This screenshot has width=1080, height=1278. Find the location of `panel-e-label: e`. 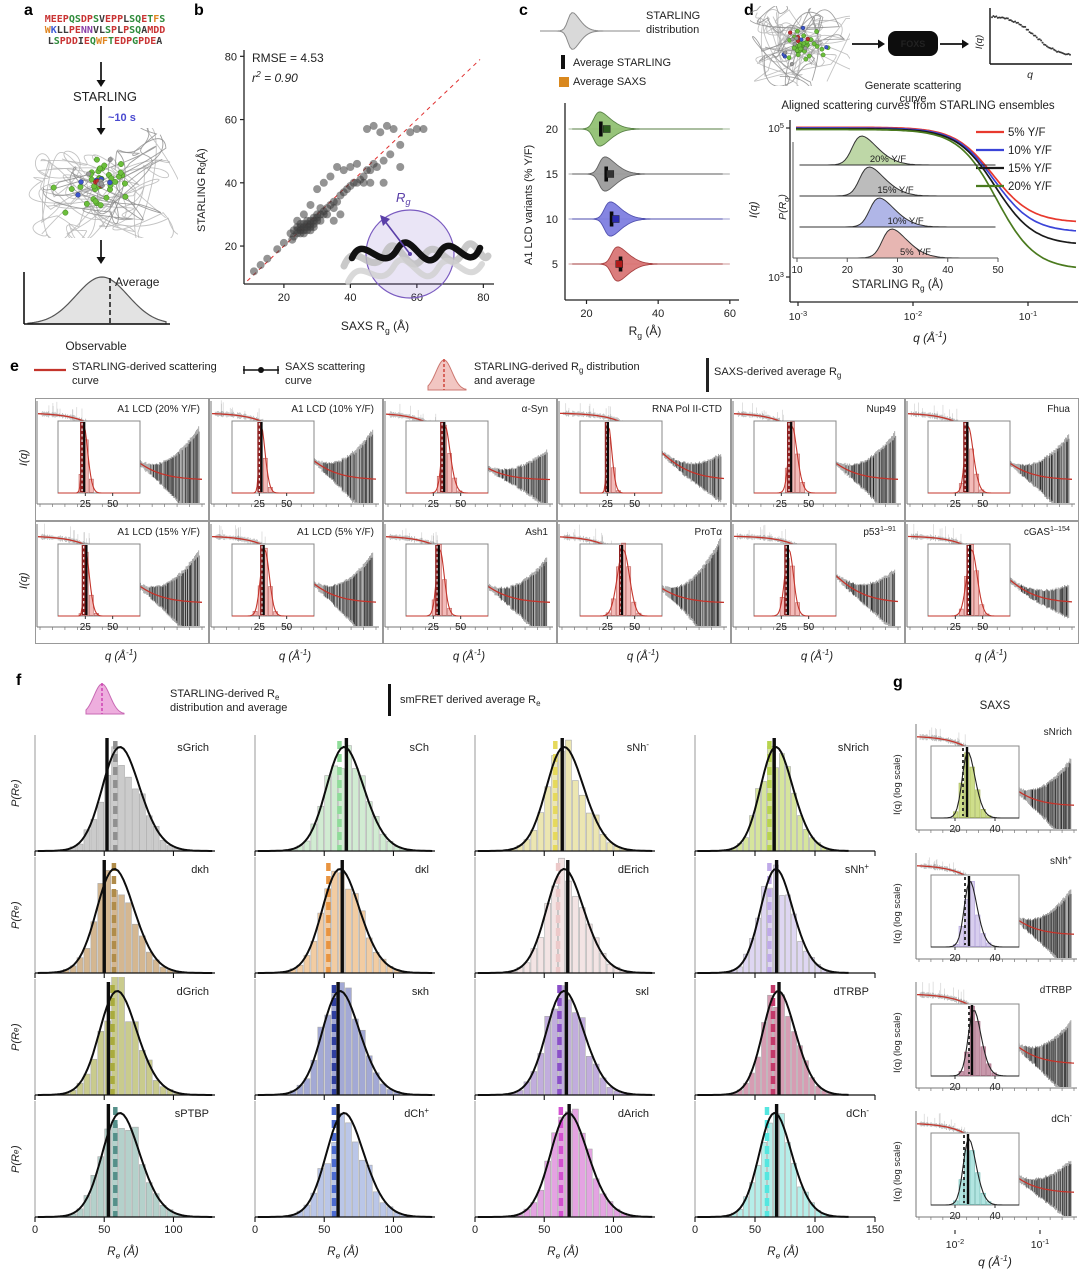

panel-e-label: e is located at coordinates (14, 366).